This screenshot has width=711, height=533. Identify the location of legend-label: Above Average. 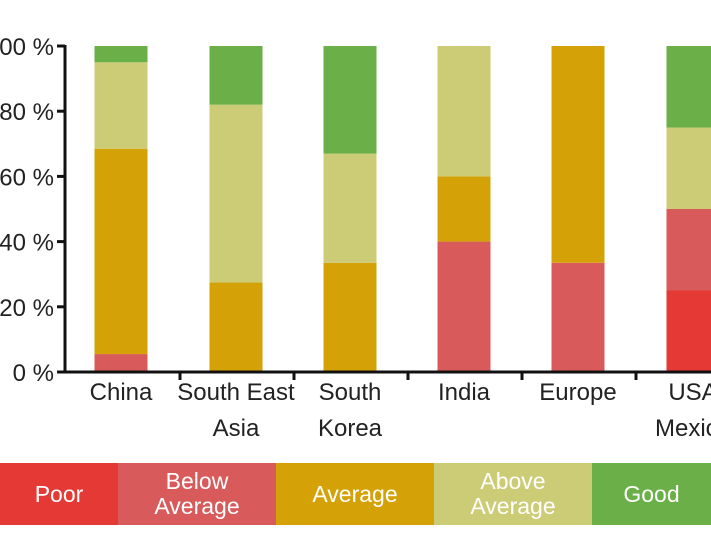
(513, 493).